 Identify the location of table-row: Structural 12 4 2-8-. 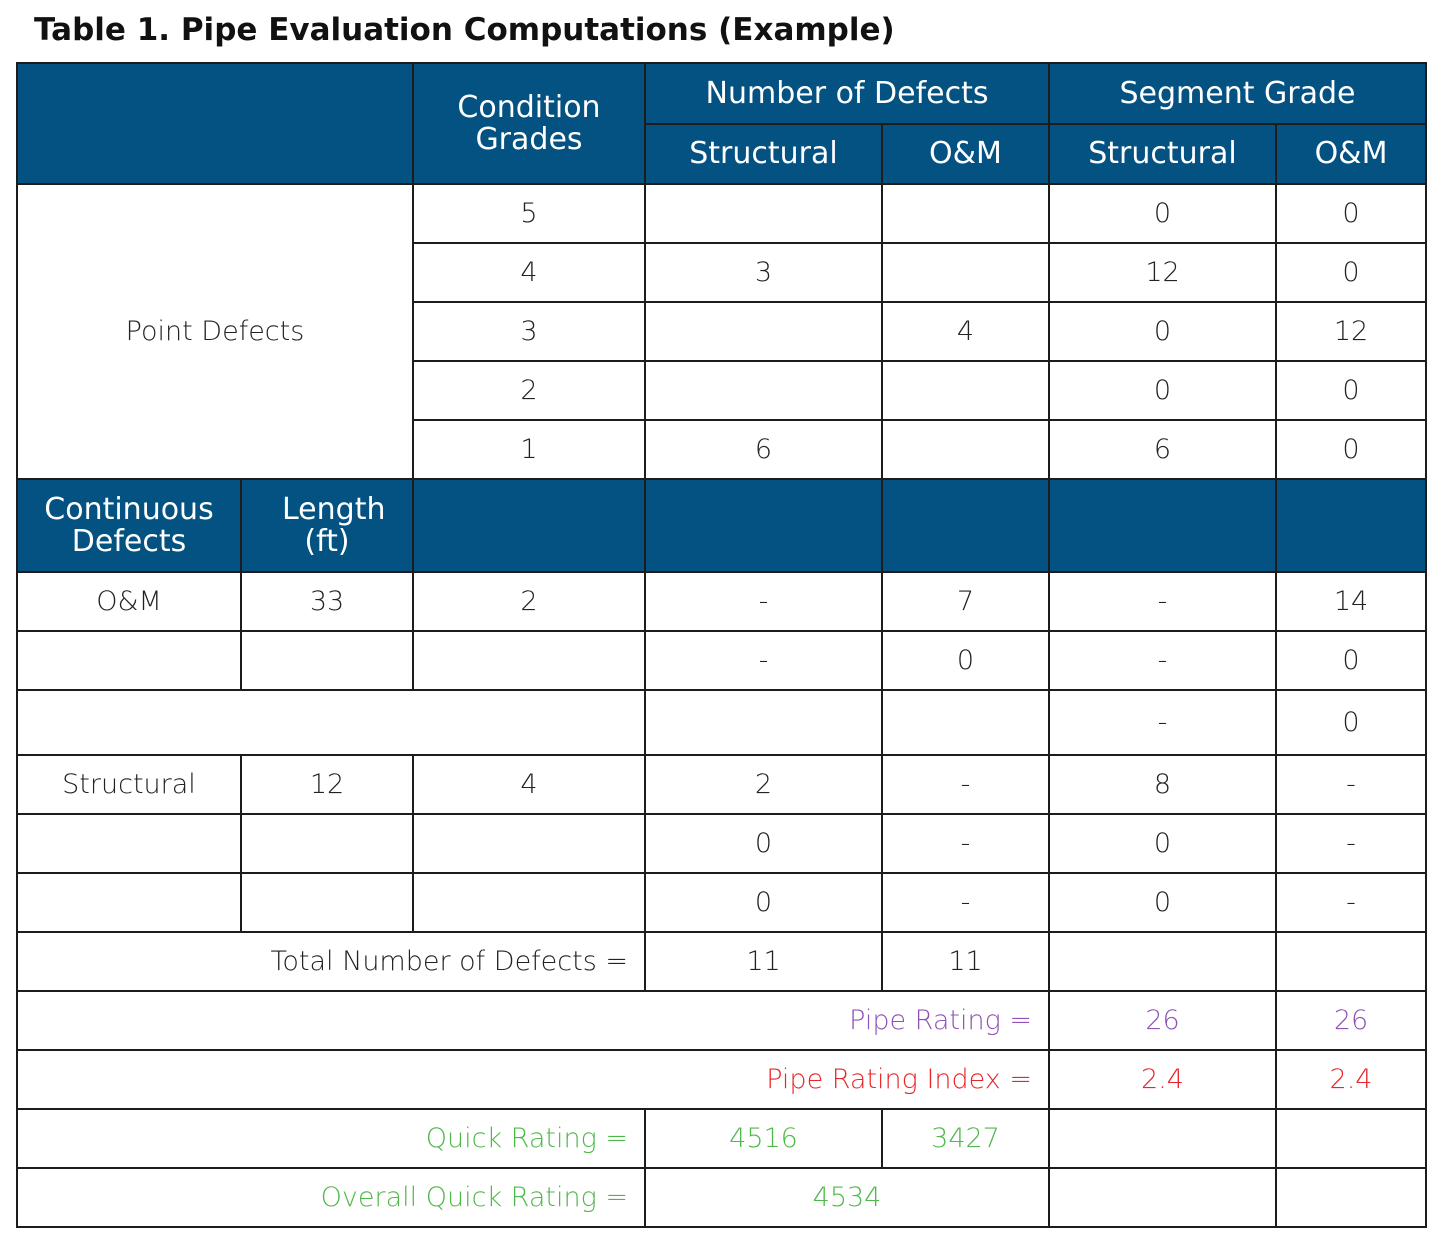
(722, 784).